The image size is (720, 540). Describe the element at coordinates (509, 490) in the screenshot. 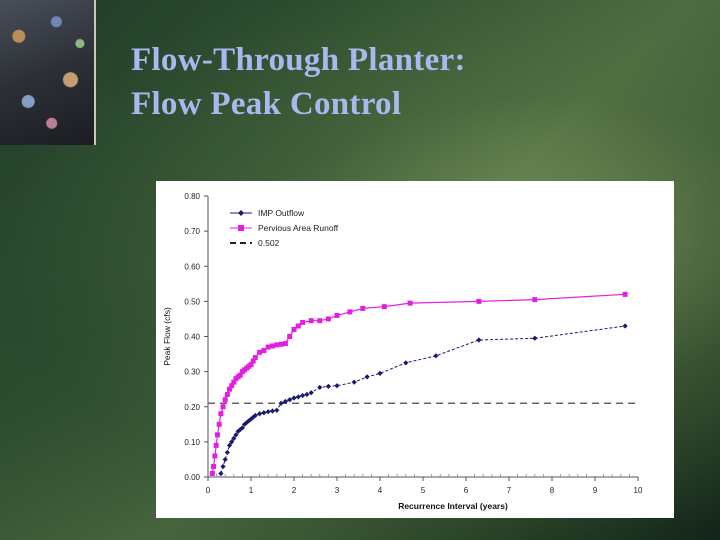

I see `x-tick-label: 7` at that location.